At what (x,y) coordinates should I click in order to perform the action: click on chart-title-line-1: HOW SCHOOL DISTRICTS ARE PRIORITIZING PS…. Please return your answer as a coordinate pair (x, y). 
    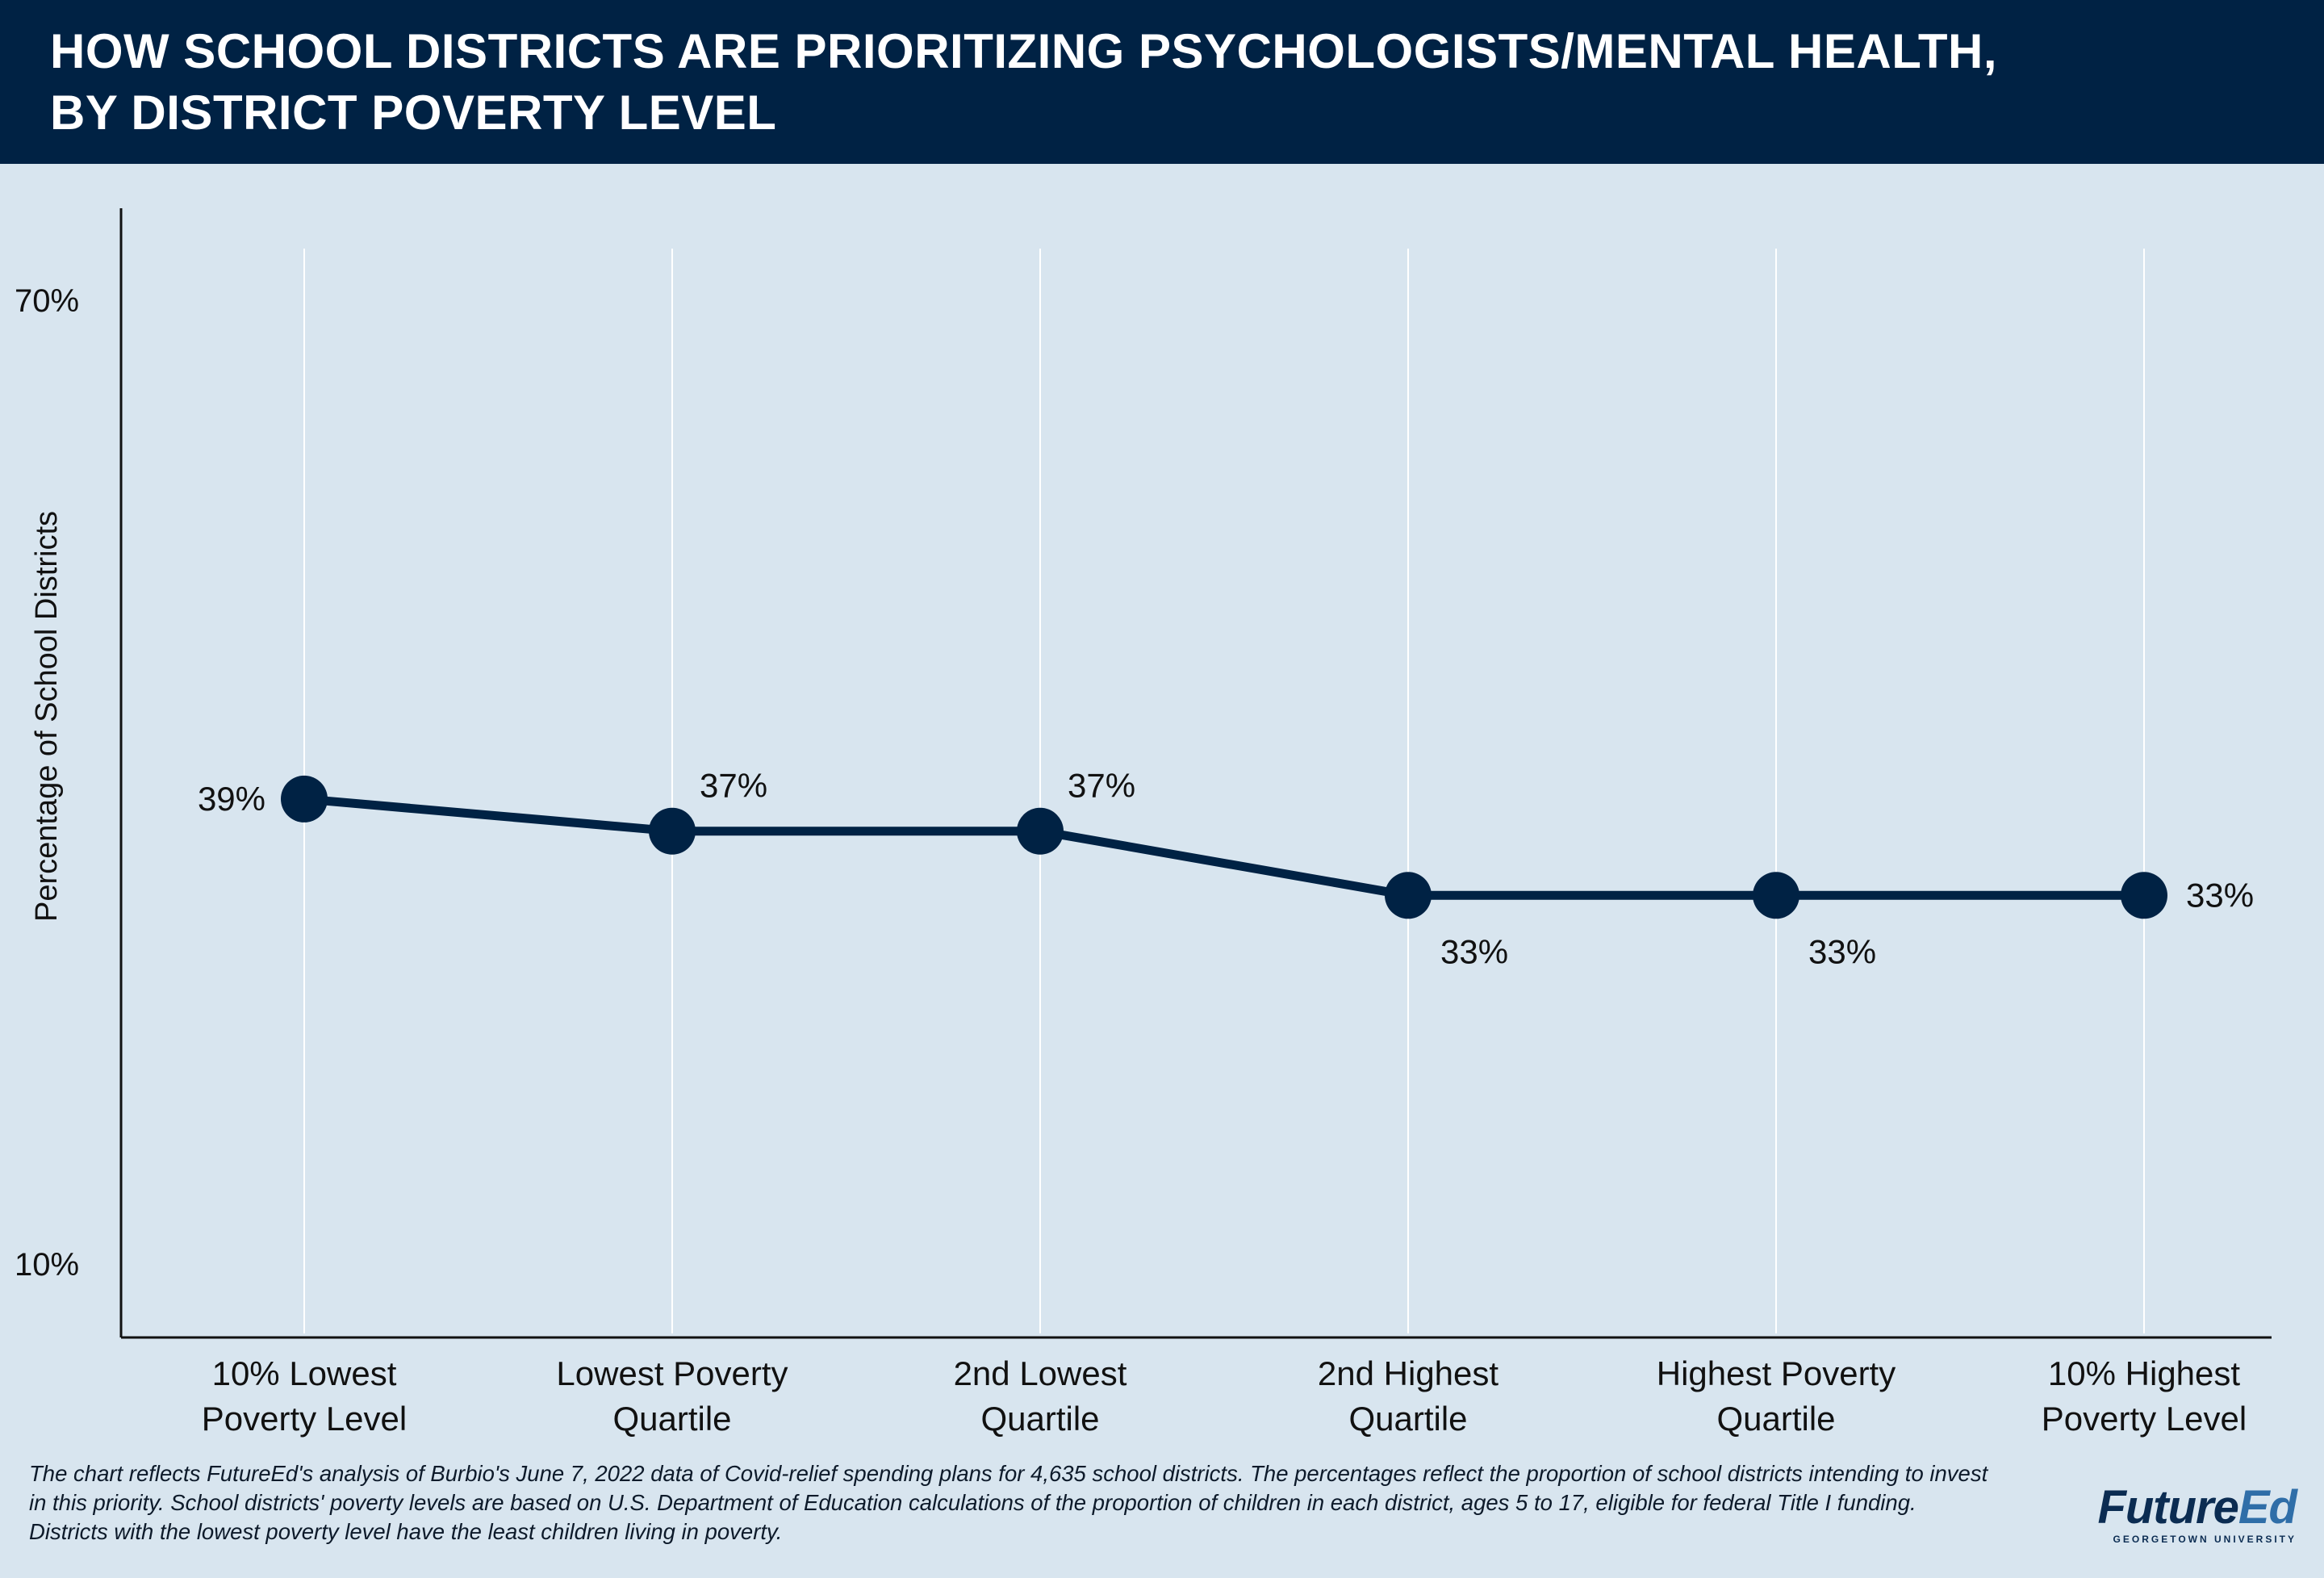
    Looking at the image, I should click on (1024, 51).